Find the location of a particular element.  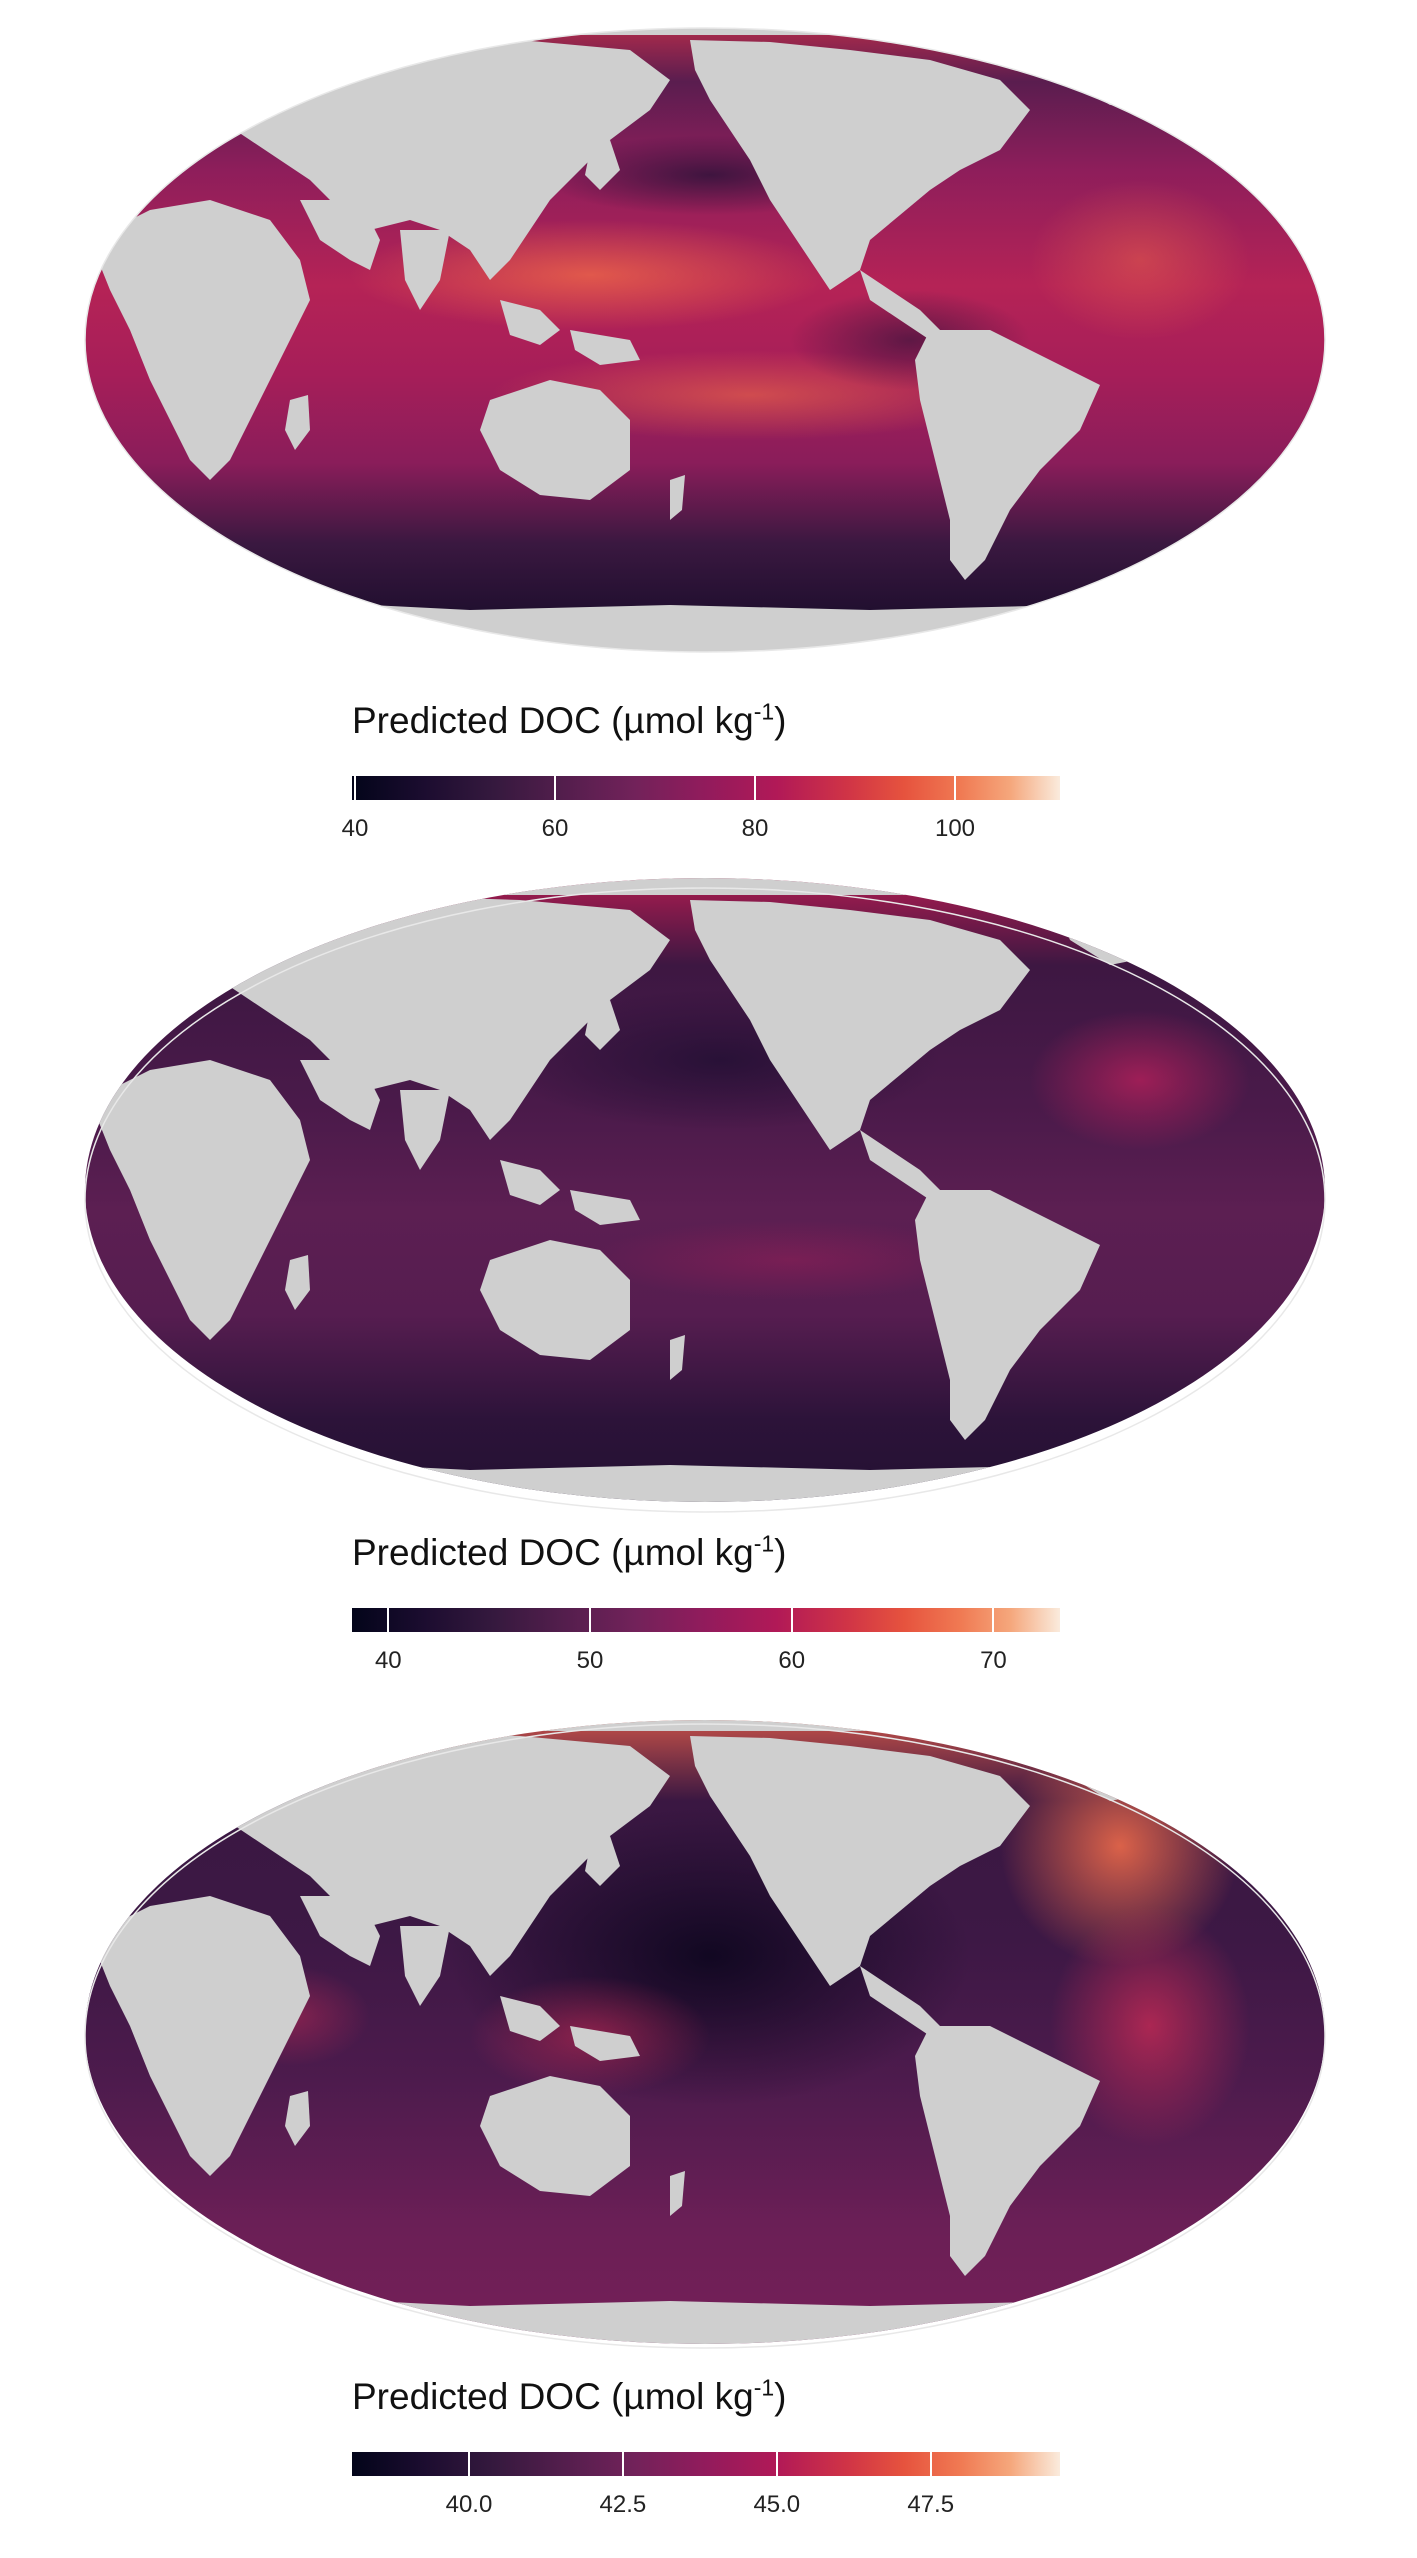

colorbar-tick-label: 100 is located at coordinates (955, 828).